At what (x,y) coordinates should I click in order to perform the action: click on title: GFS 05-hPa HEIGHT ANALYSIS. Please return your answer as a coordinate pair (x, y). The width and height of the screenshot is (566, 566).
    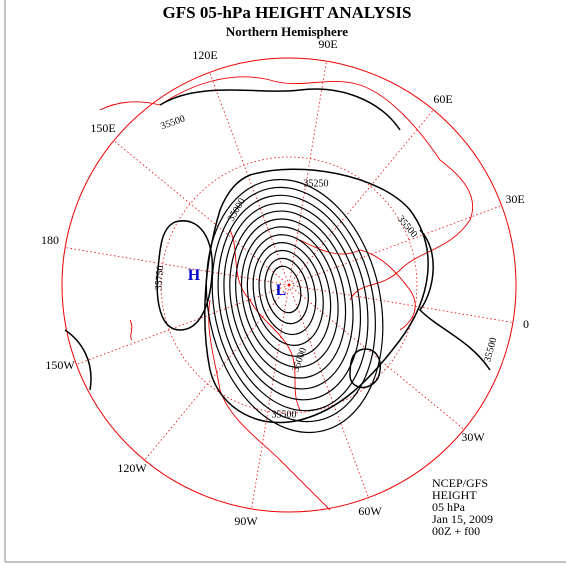
    Looking at the image, I should click on (287, 12).